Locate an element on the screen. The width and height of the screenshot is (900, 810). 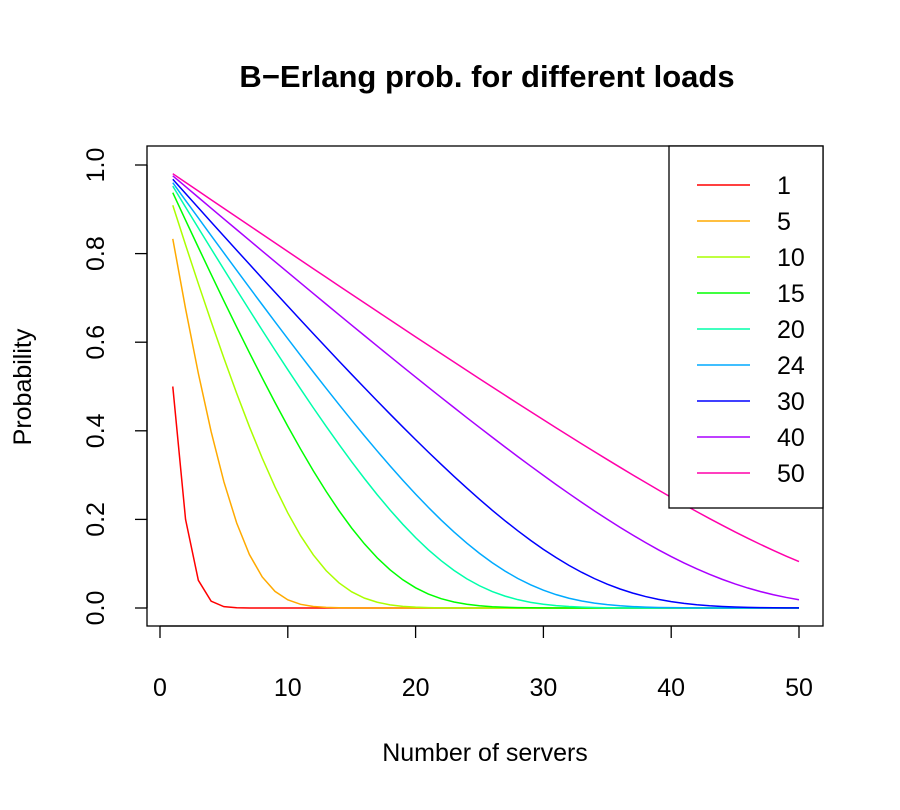
x-tick-label-40: 40 is located at coordinates (671, 688).